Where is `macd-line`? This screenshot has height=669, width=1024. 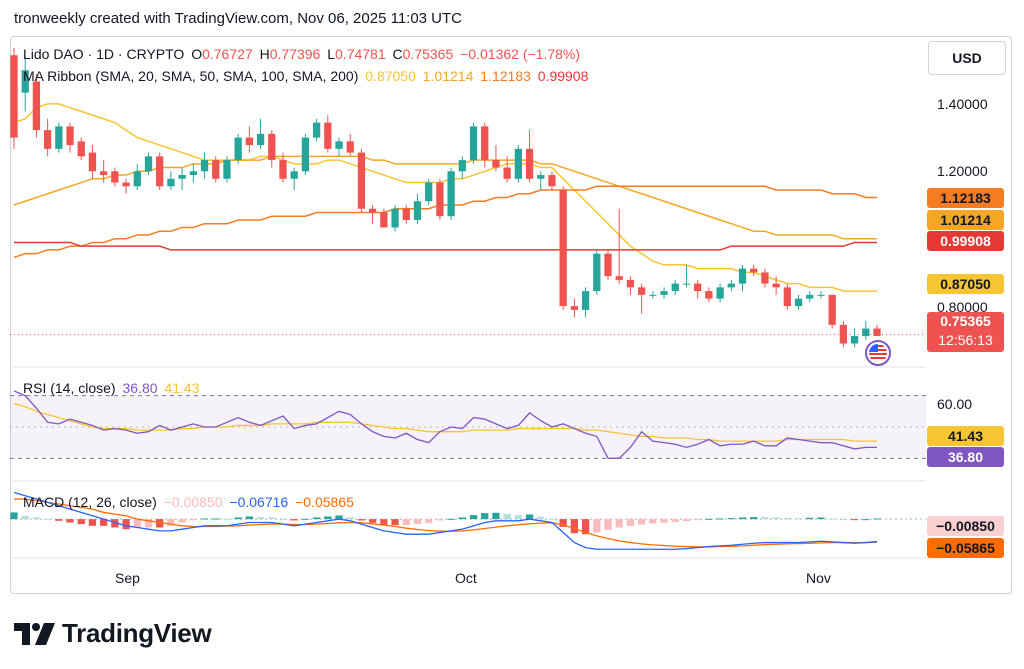
macd-line is located at coordinates (445, 520).